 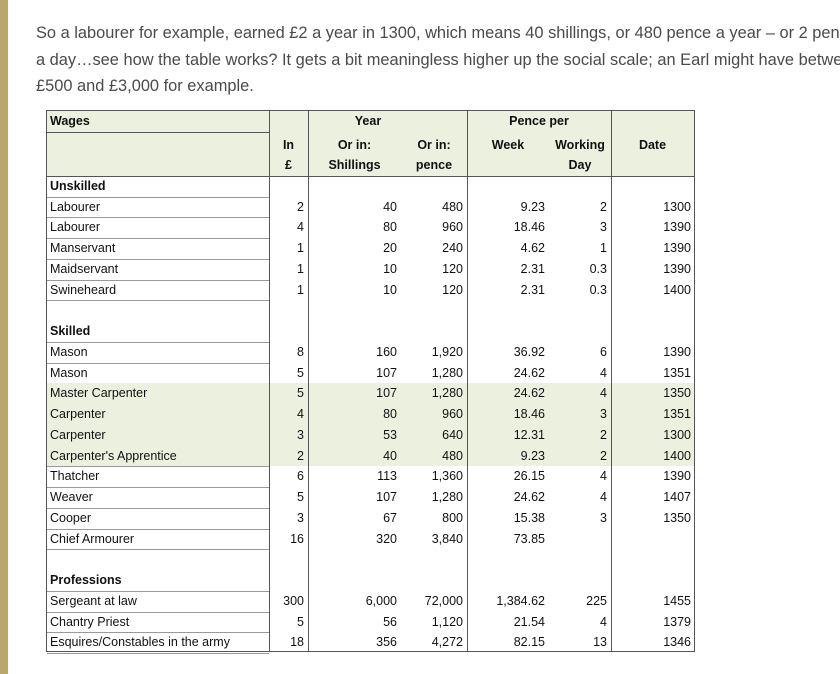 I want to click on row-cell: 3,840, so click(x=447, y=538).